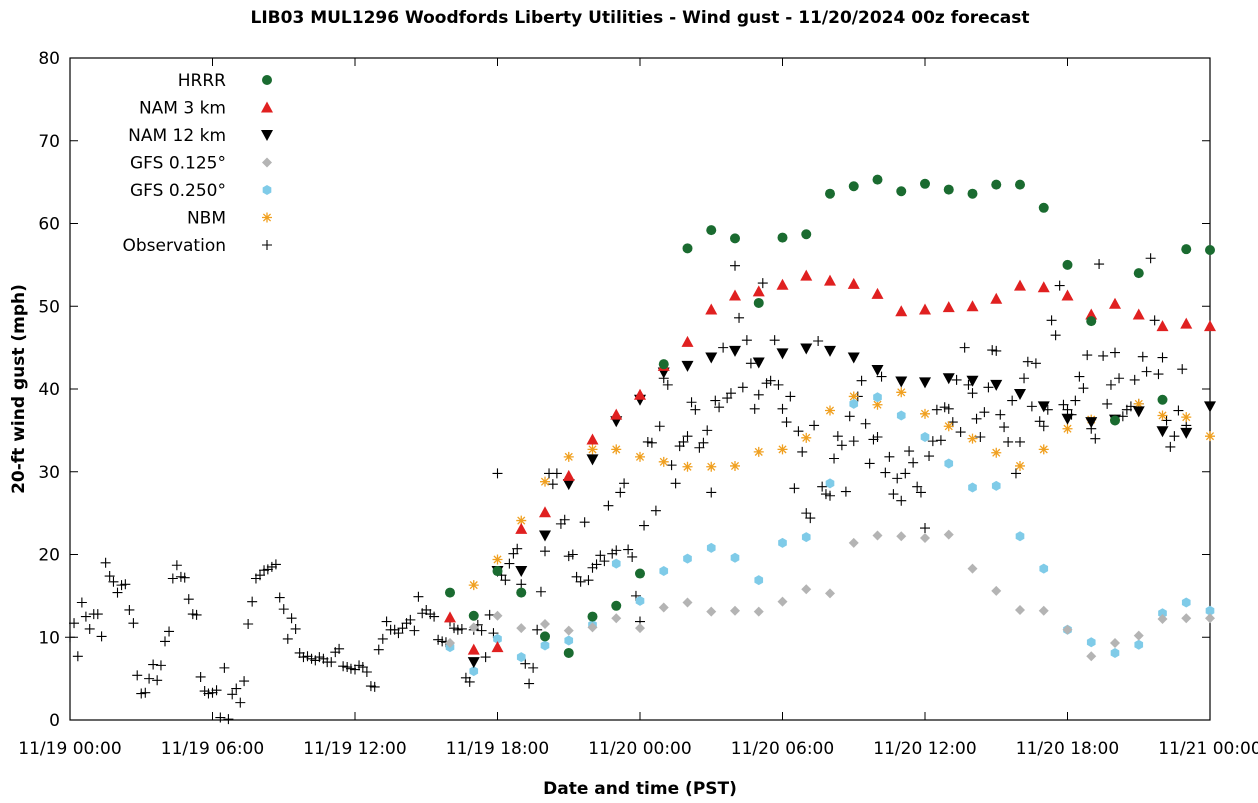  I want to click on x-tick-label: 11/20 06:00, so click(782, 749).